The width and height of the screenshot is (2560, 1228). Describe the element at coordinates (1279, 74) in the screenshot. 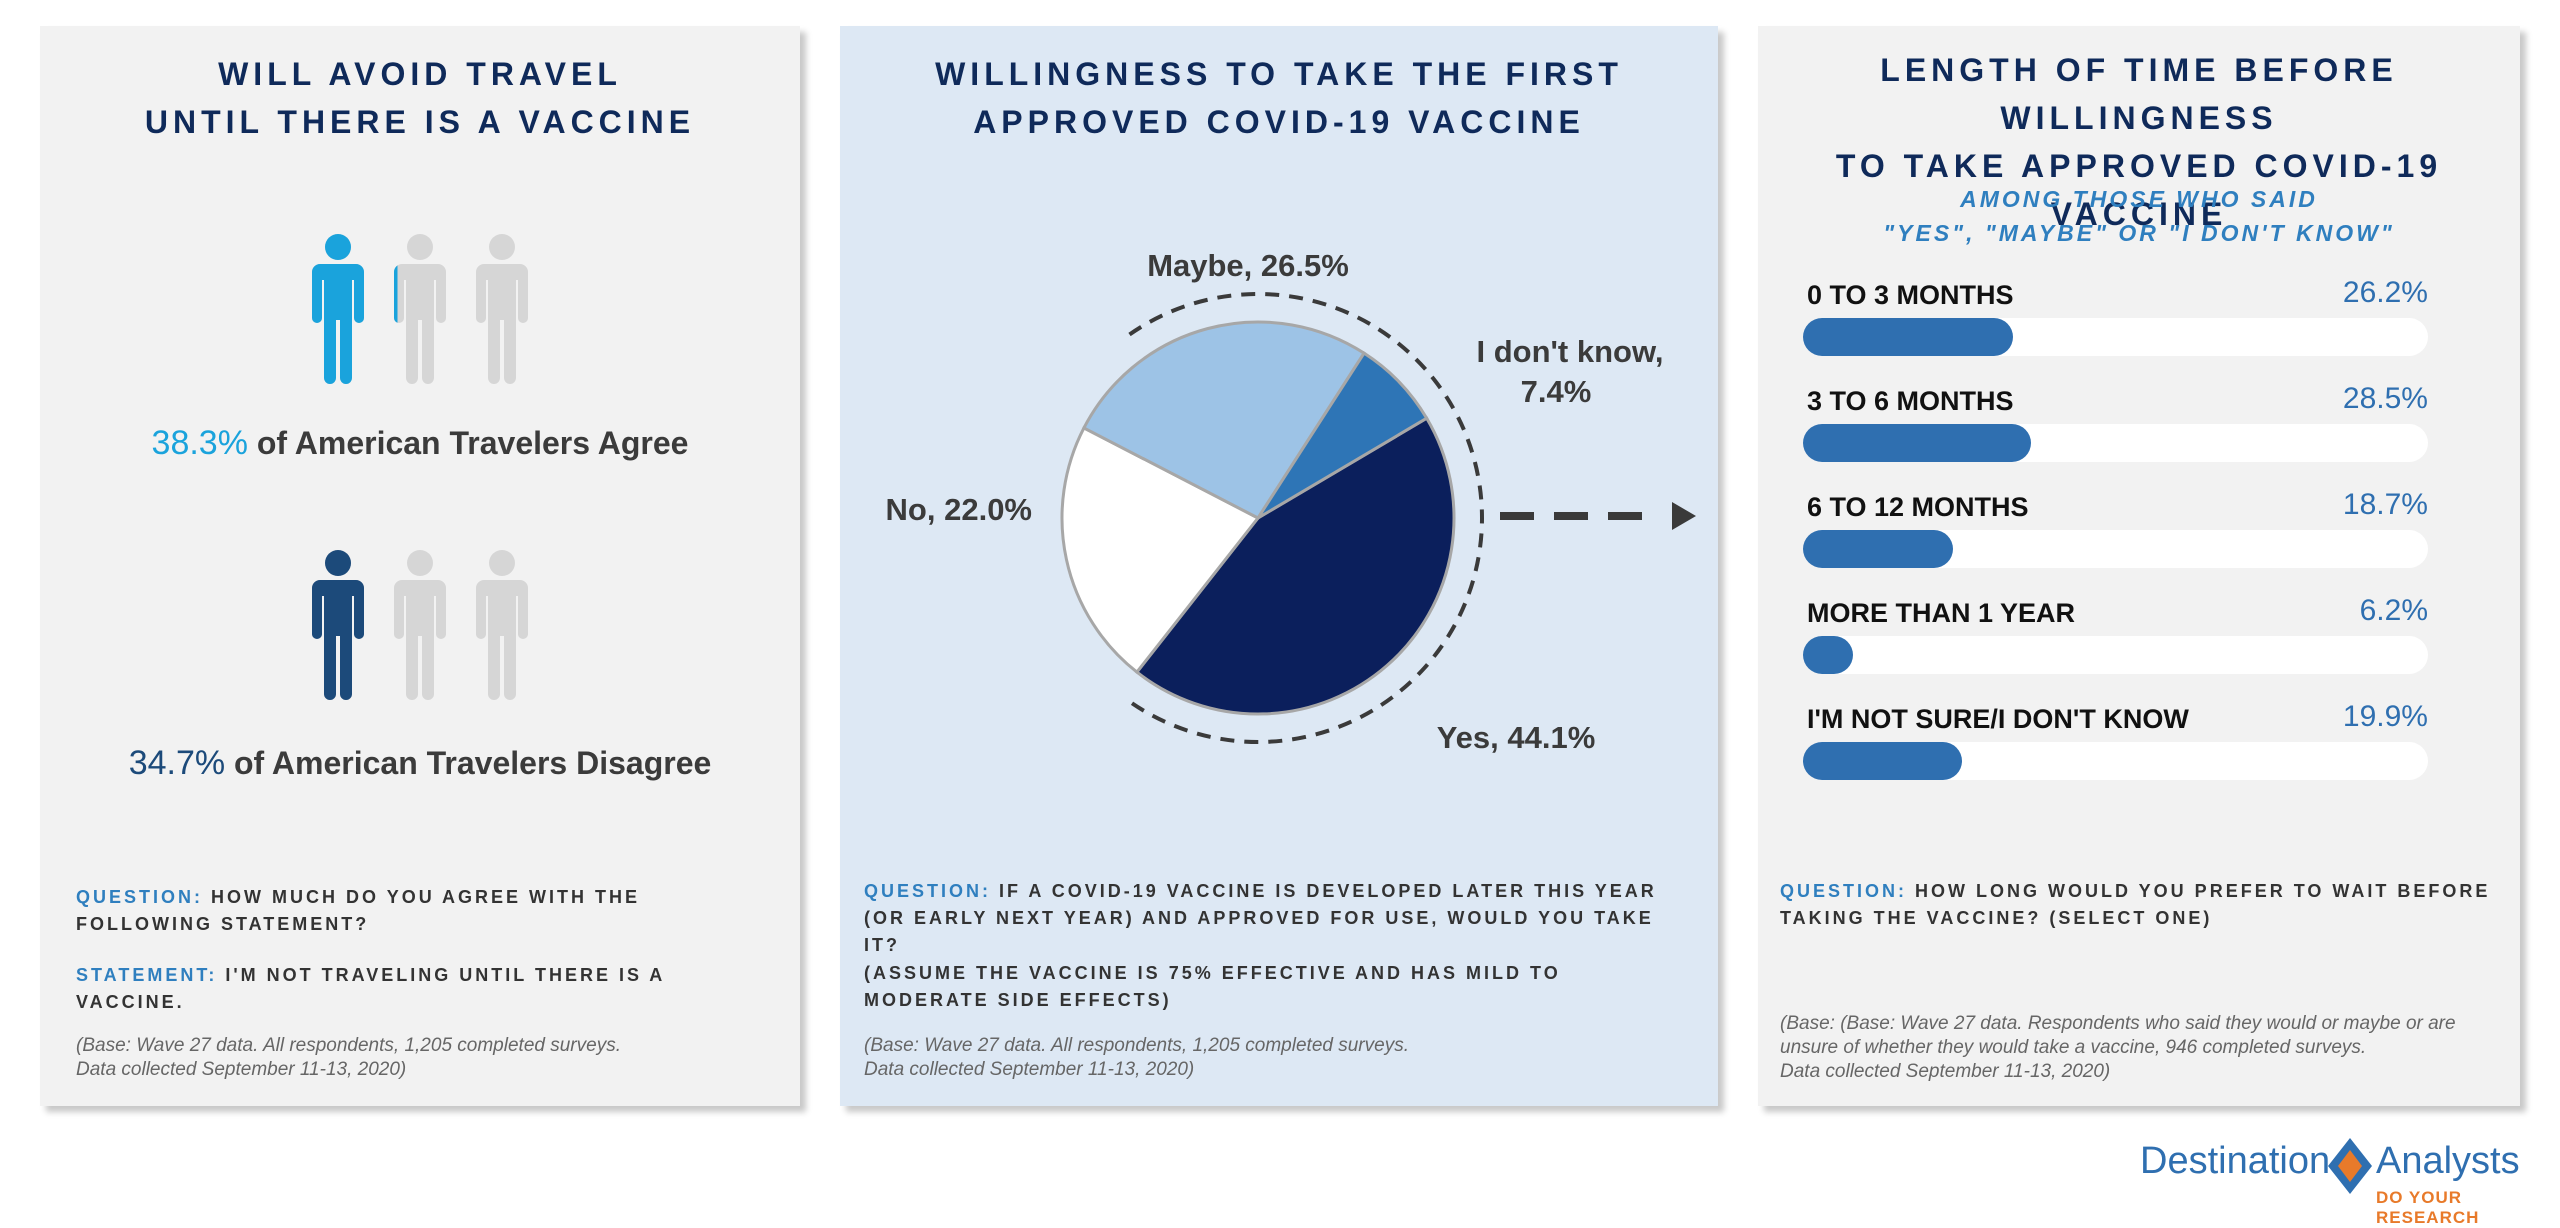

I see `title-line: WILLINGNESS TO TAKE THE FIRST` at that location.